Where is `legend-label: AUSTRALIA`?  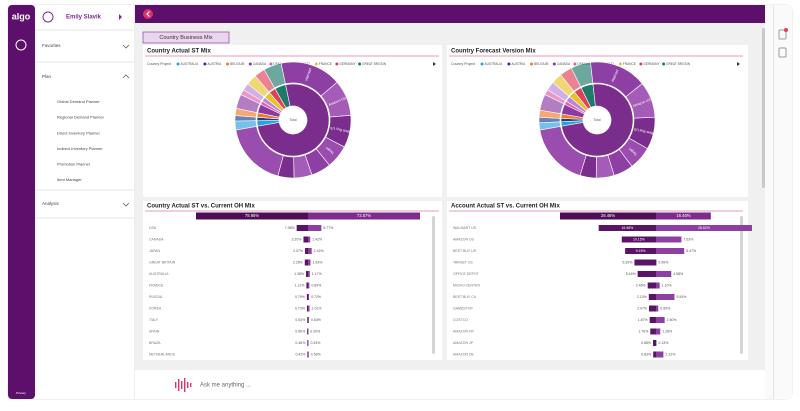
legend-label: AUSTRALIA is located at coordinates (190, 64).